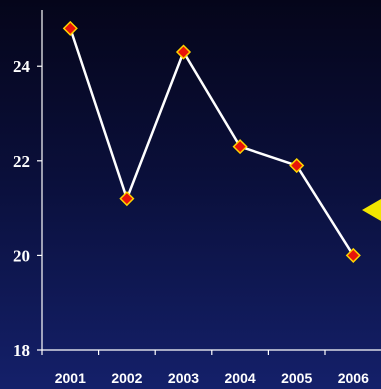  What do you see at coordinates (183, 378) in the screenshot?
I see `x-tick-label: 2003` at bounding box center [183, 378].